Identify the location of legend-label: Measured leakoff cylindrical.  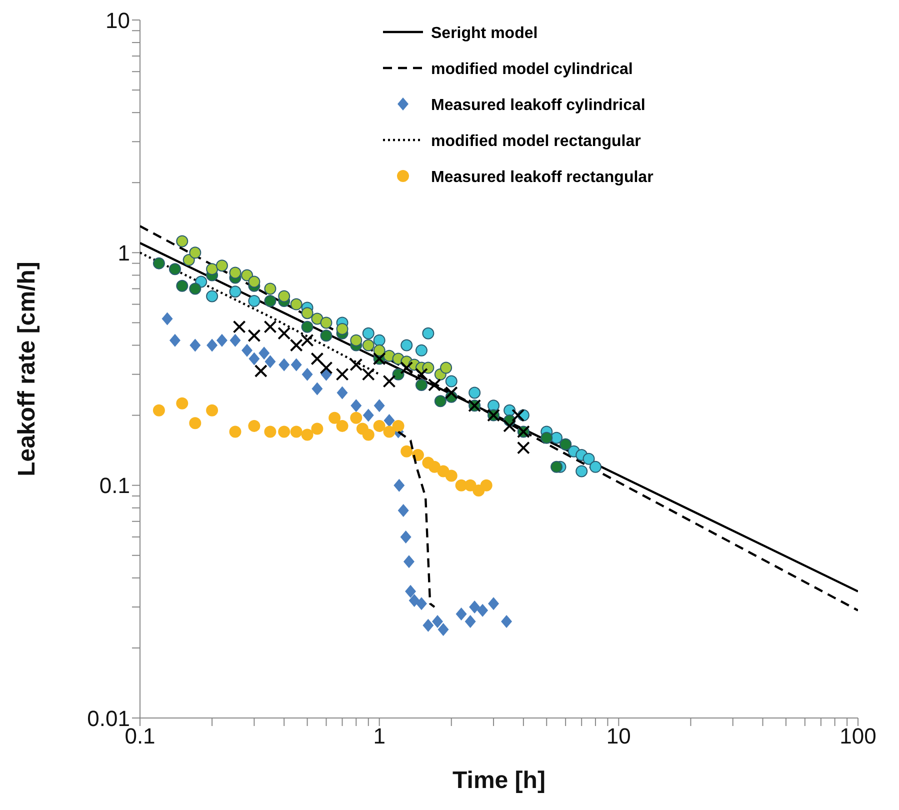
(538, 105).